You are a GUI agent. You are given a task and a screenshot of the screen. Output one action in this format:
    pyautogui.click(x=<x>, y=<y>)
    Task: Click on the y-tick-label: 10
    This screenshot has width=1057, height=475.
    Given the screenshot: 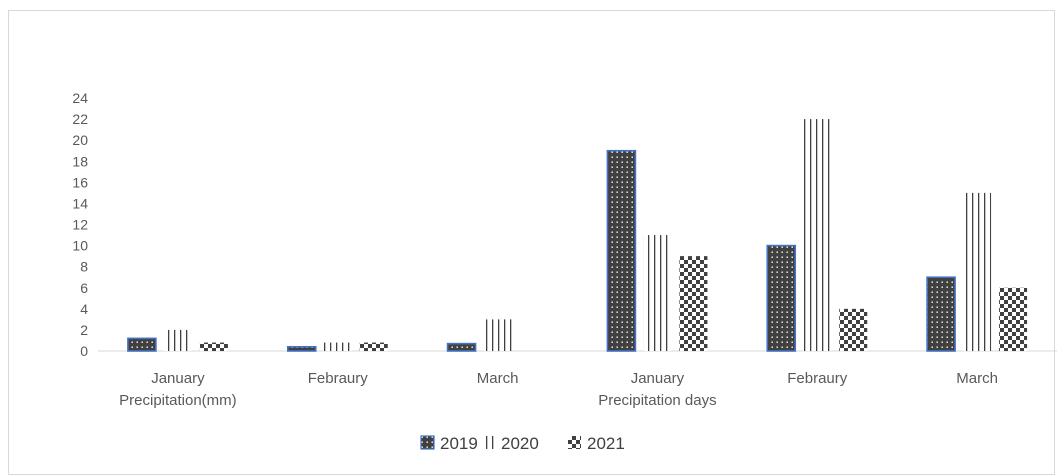 What is the action you would take?
    pyautogui.click(x=80, y=246)
    